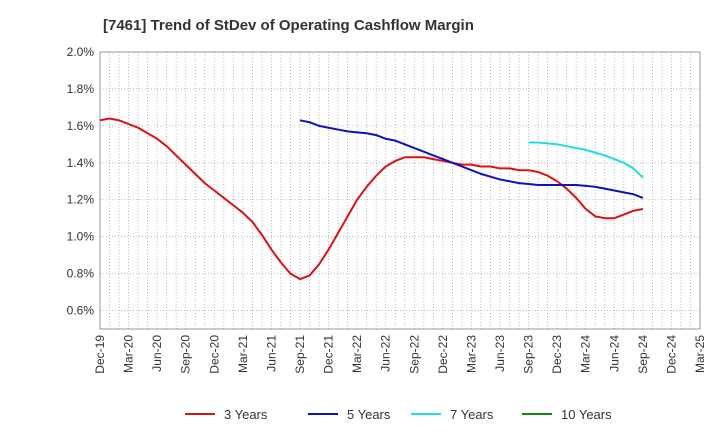  What do you see at coordinates (443, 354) in the screenshot?
I see `x-tick-label: Dec-22` at bounding box center [443, 354].